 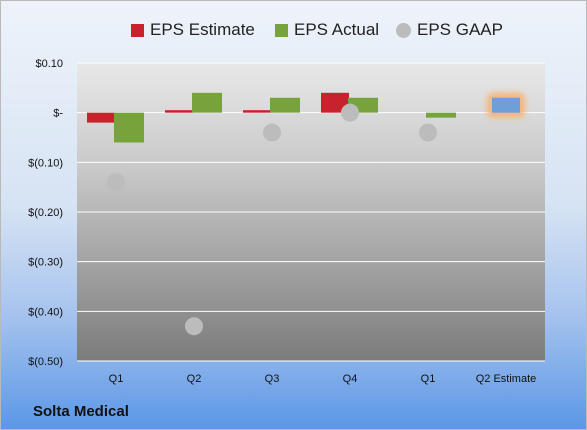 I want to click on x-tick-label: Q2 Estimate, so click(x=506, y=379).